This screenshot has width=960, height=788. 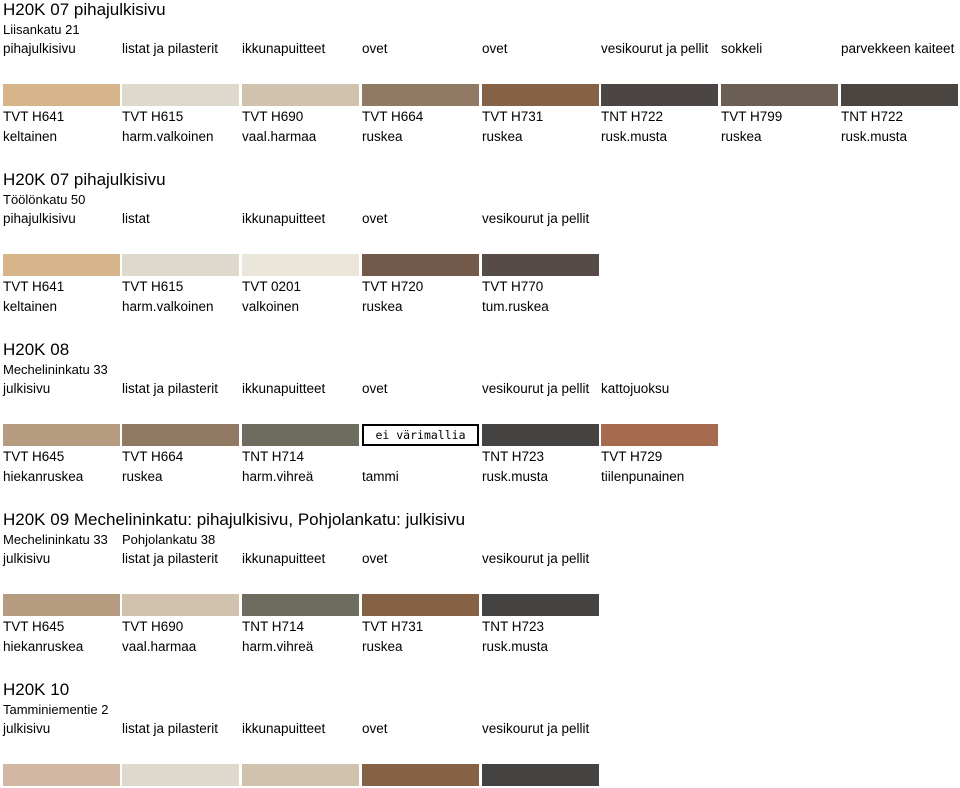 What do you see at coordinates (43, 476) in the screenshot?
I see `color-name: hiekanruskea` at bounding box center [43, 476].